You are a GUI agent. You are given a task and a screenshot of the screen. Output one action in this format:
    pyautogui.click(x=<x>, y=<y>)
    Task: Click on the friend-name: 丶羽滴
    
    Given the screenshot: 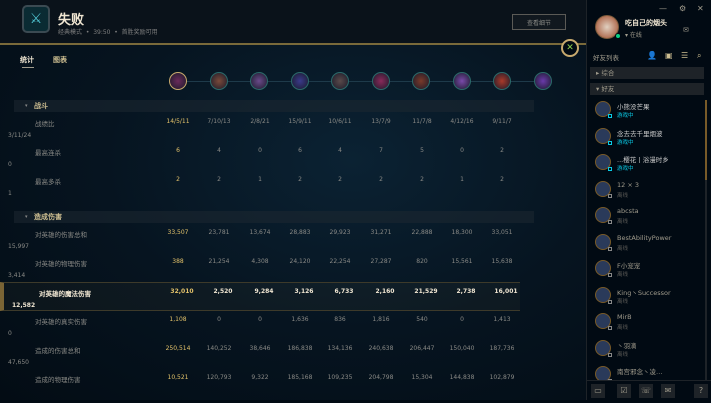 What is the action you would take?
    pyautogui.click(x=627, y=345)
    